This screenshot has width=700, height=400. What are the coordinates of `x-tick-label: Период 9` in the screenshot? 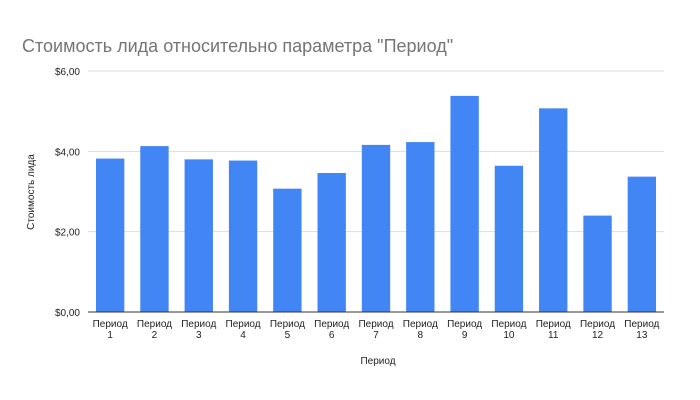 It's located at (464, 330).